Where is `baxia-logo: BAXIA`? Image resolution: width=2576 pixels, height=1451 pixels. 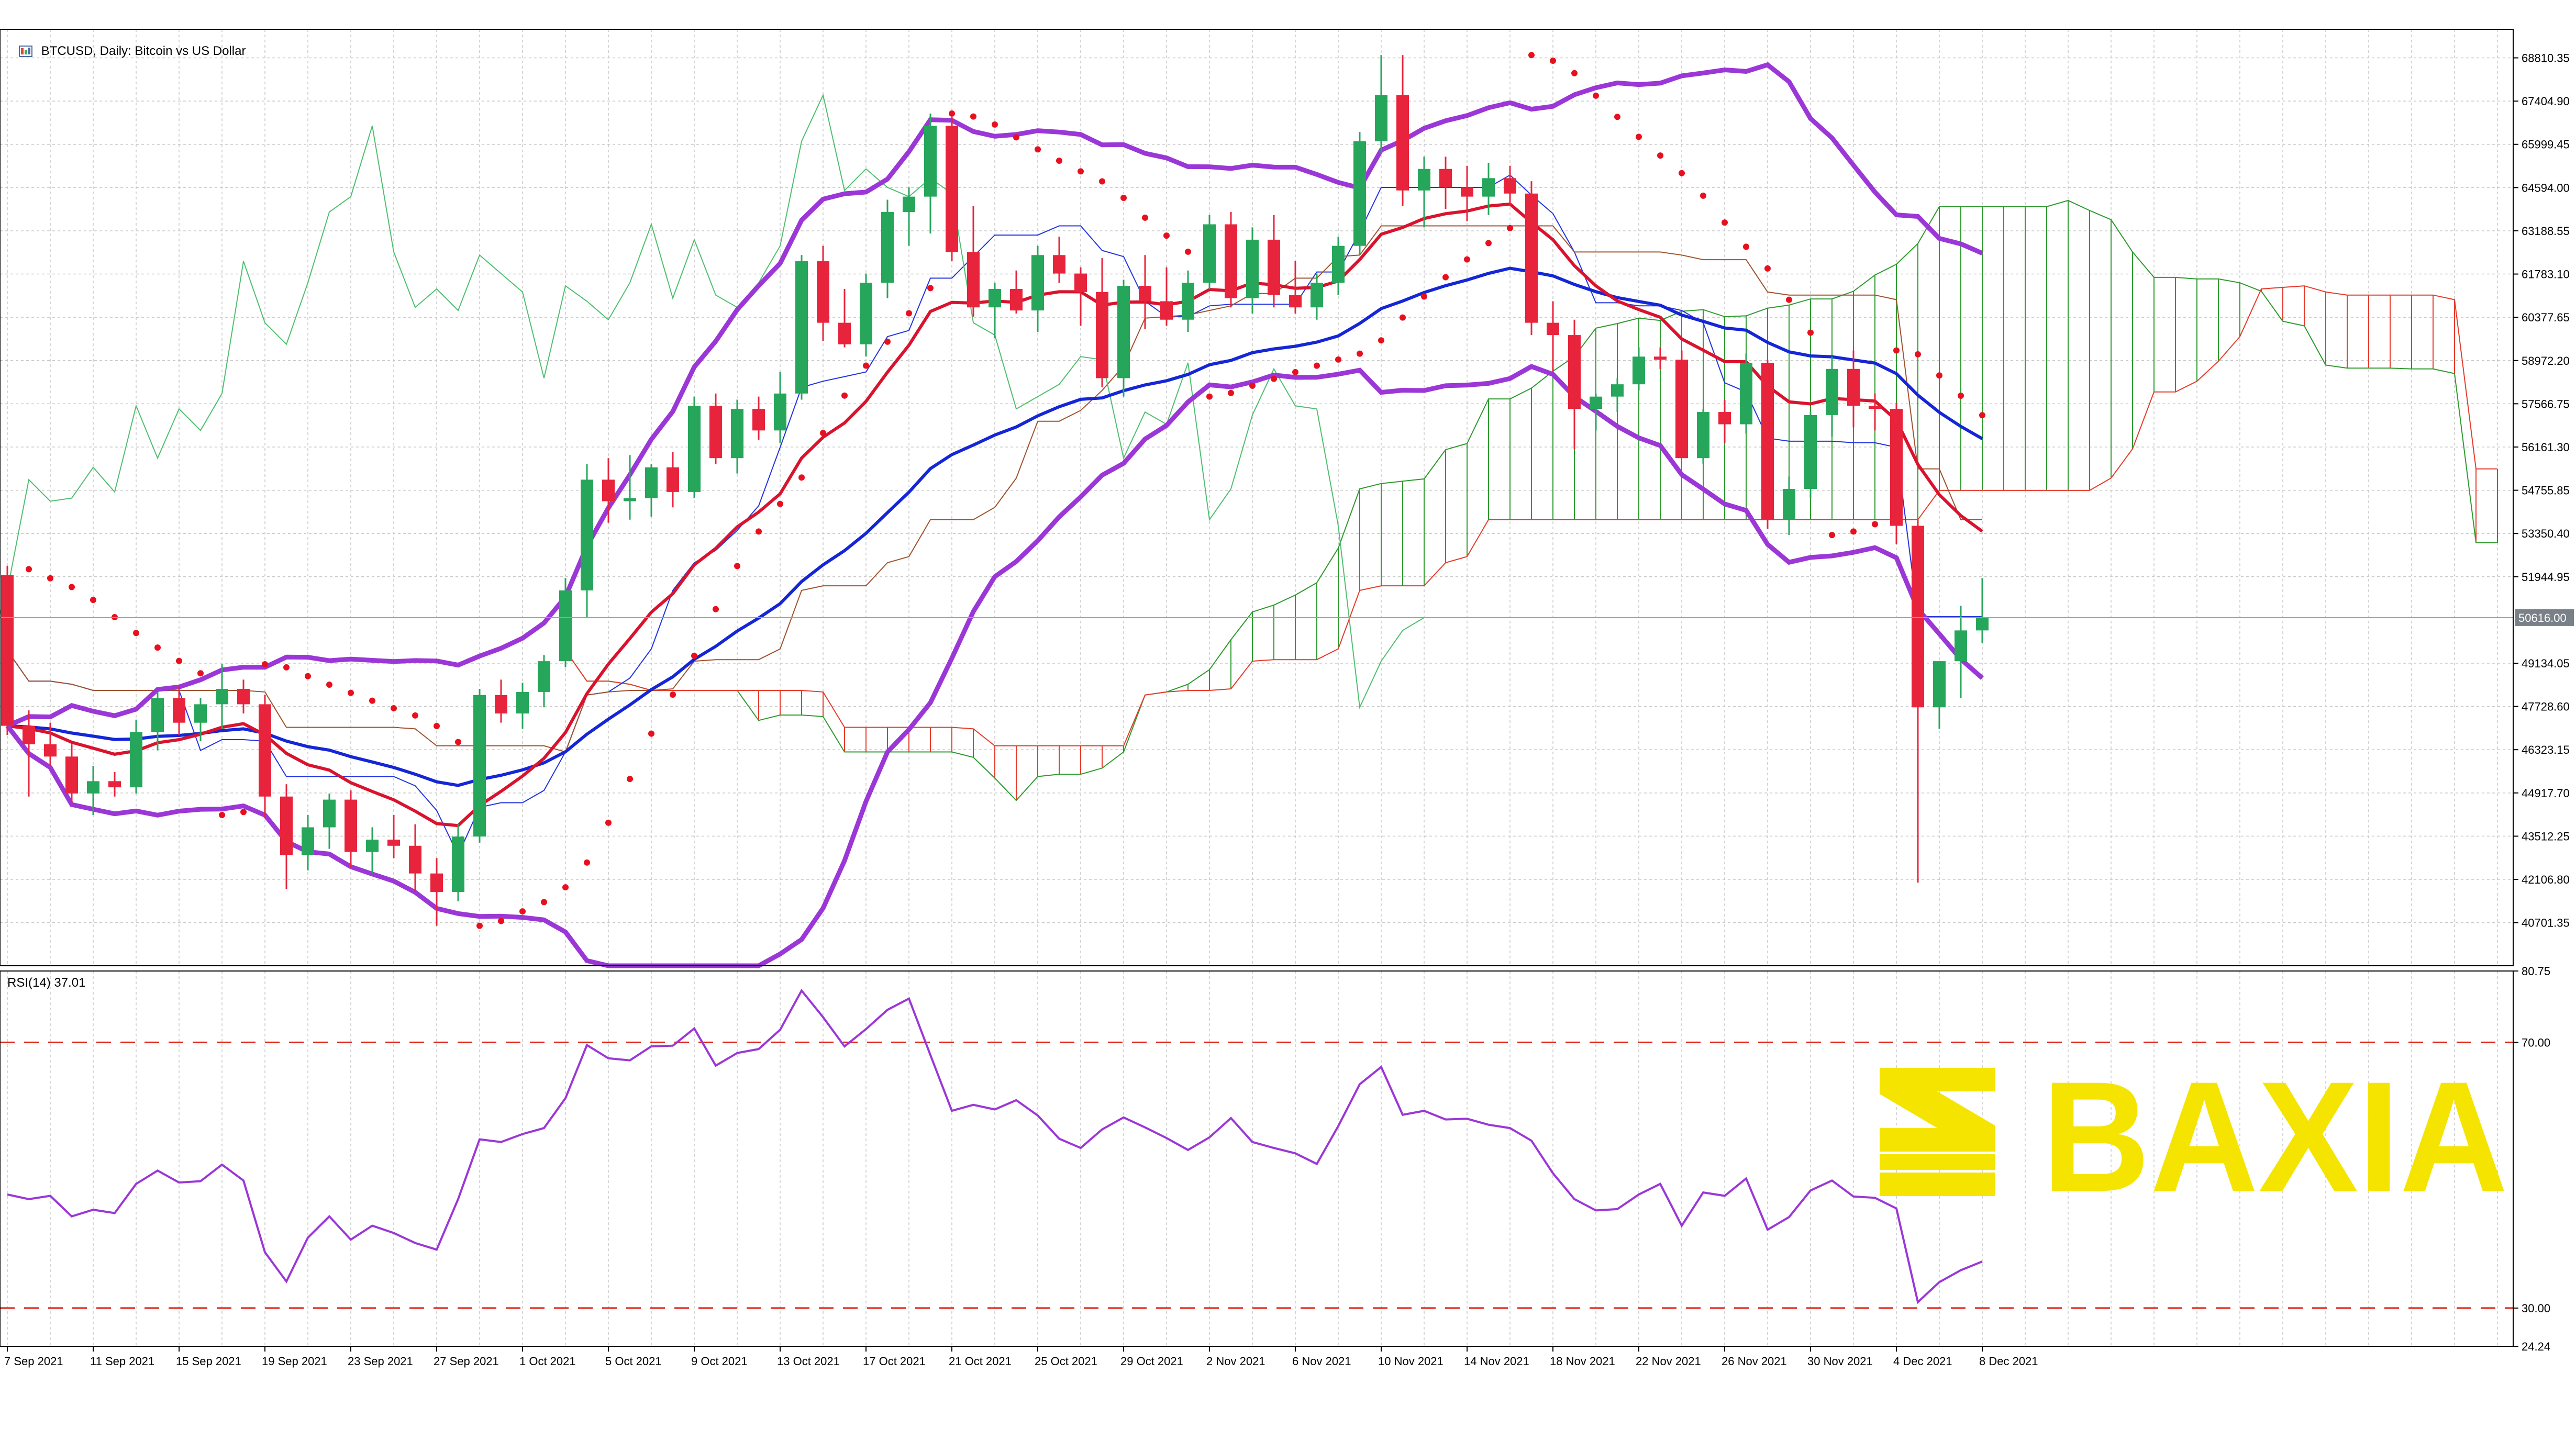 baxia-logo: BAXIA is located at coordinates (2194, 1136).